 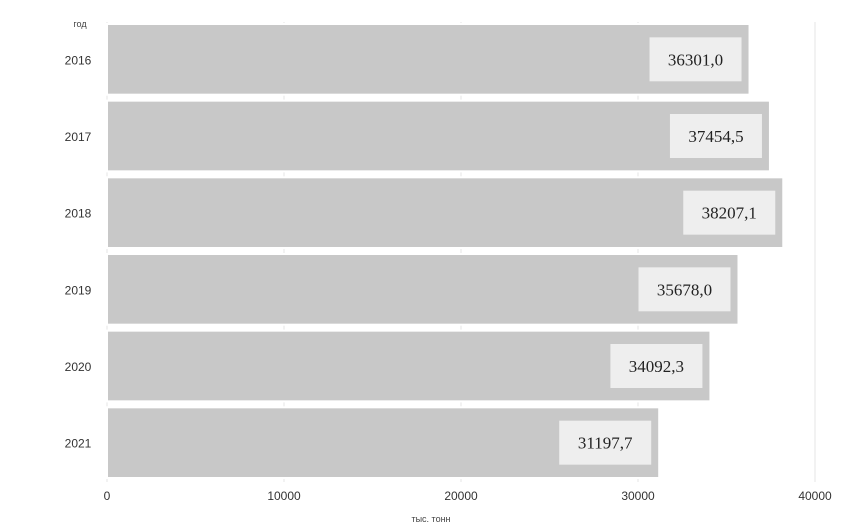 I want to click on data-label: 34092,3, so click(x=656, y=366).